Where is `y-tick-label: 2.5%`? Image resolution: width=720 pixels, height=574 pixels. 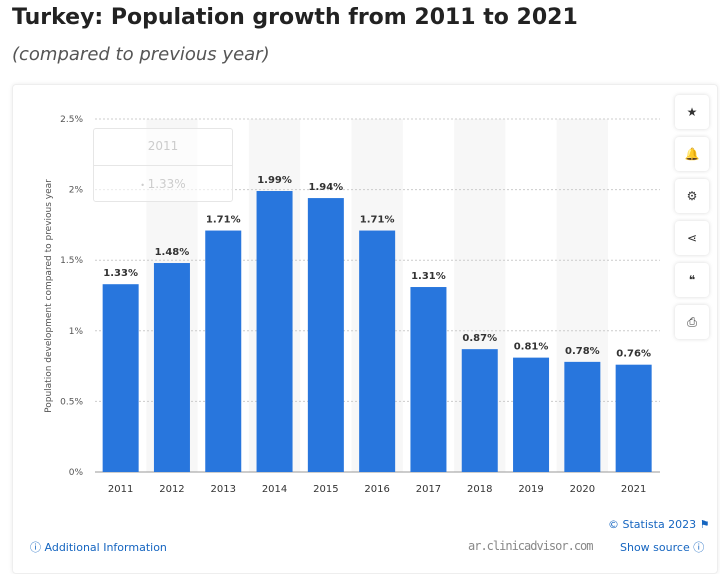 y-tick-label: 2.5% is located at coordinates (71, 120).